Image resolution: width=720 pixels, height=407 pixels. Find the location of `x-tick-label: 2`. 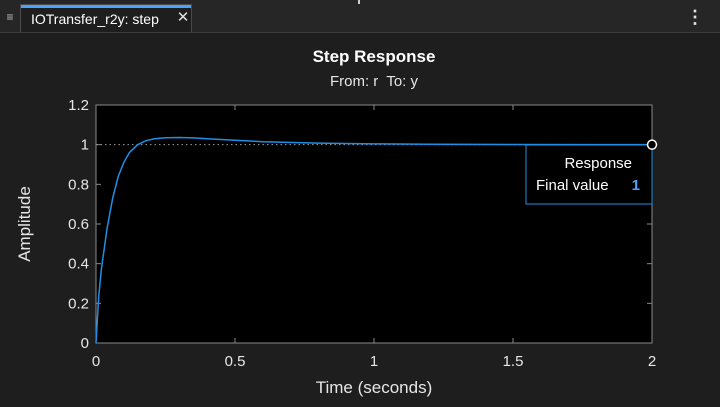

x-tick-label: 2 is located at coordinates (652, 361).